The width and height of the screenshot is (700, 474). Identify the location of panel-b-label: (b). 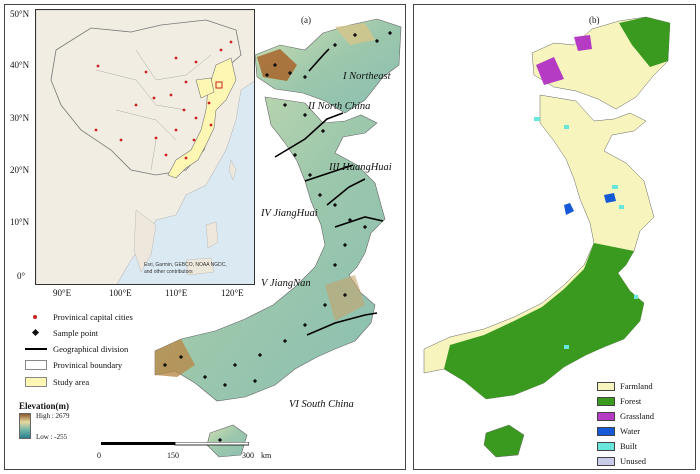
(594, 20).